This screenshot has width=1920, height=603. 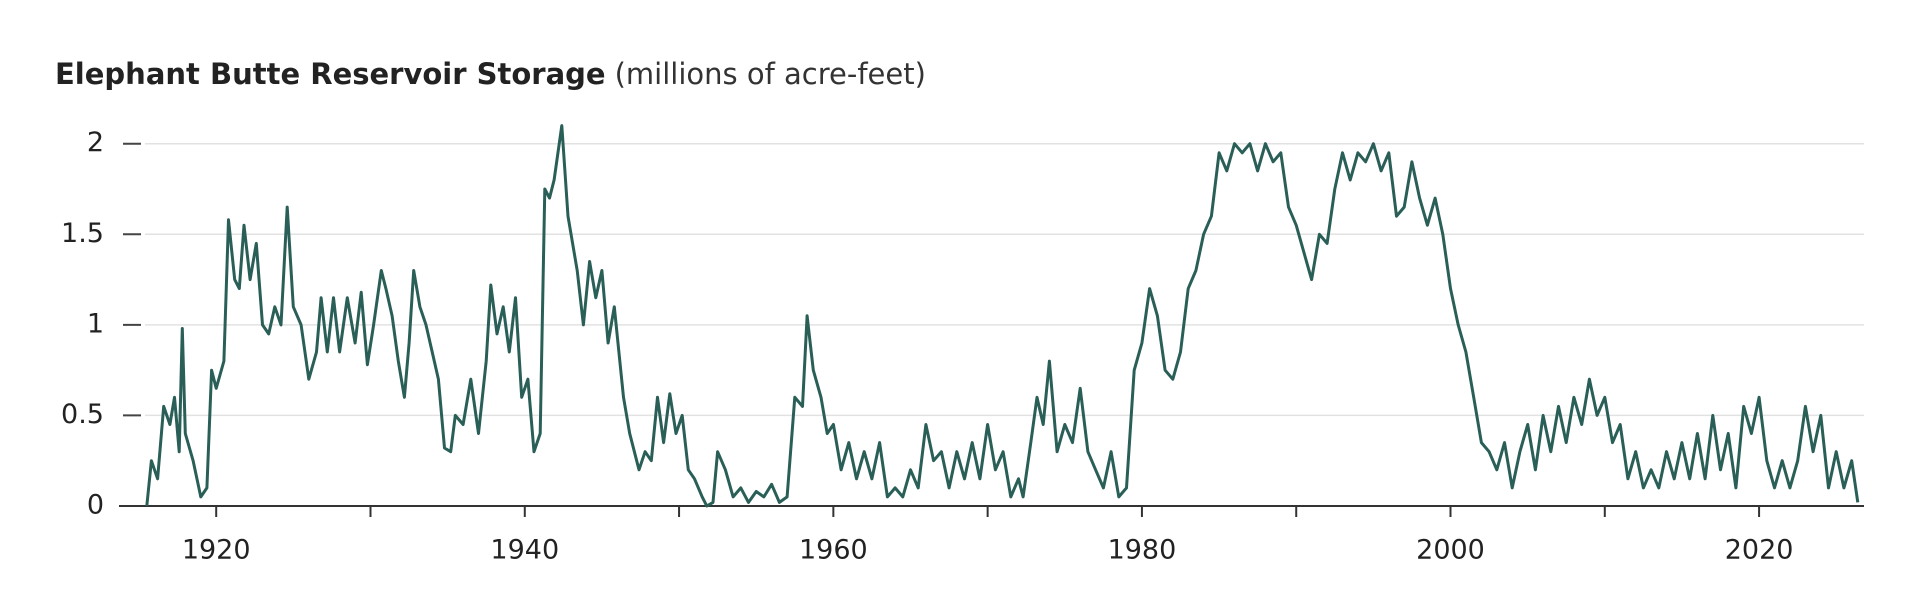 What do you see at coordinates (524, 550) in the screenshot?
I see `x-tick-label: 1940` at bounding box center [524, 550].